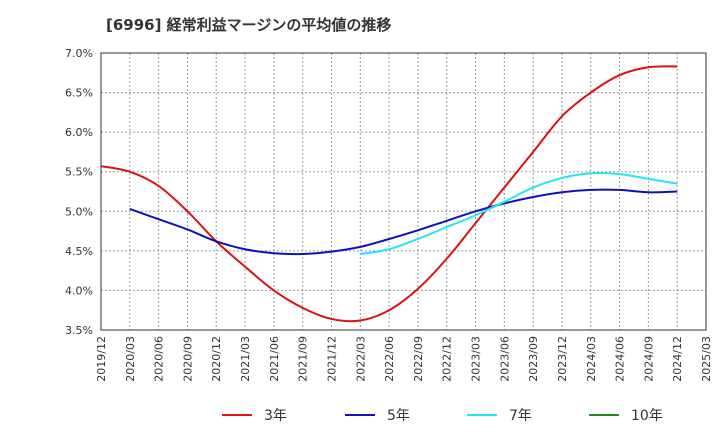 This screenshot has width=720, height=440. Describe the element at coordinates (187, 359) in the screenshot. I see `x-tick-label: 2020/09` at that location.